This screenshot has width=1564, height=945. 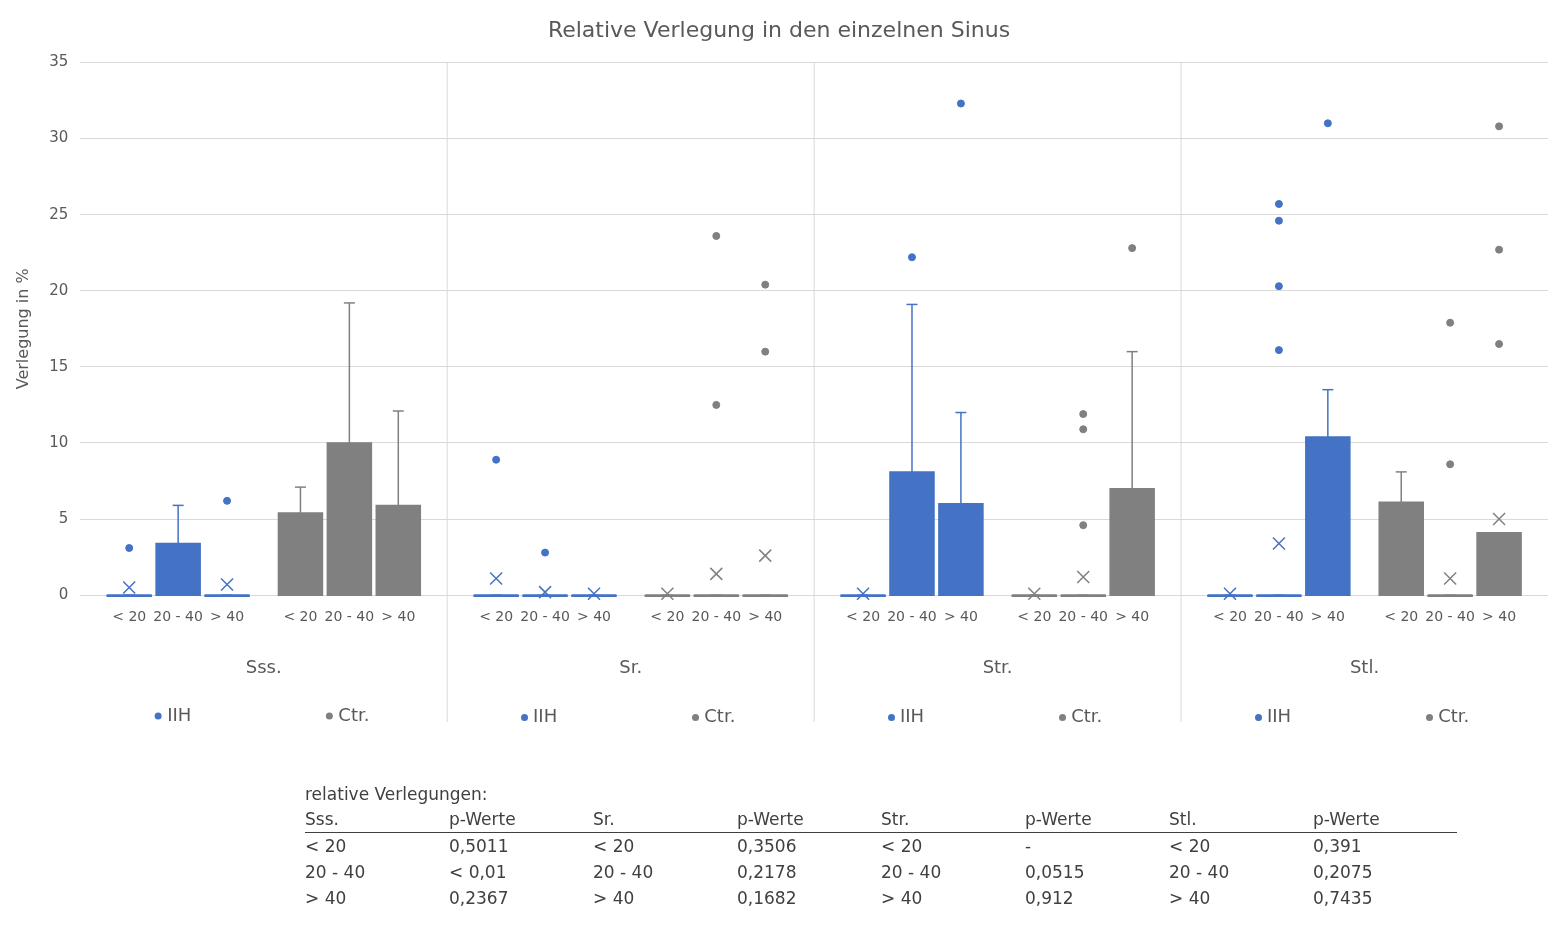 I want to click on text: relative Verlegungen:, so click(x=397, y=794).